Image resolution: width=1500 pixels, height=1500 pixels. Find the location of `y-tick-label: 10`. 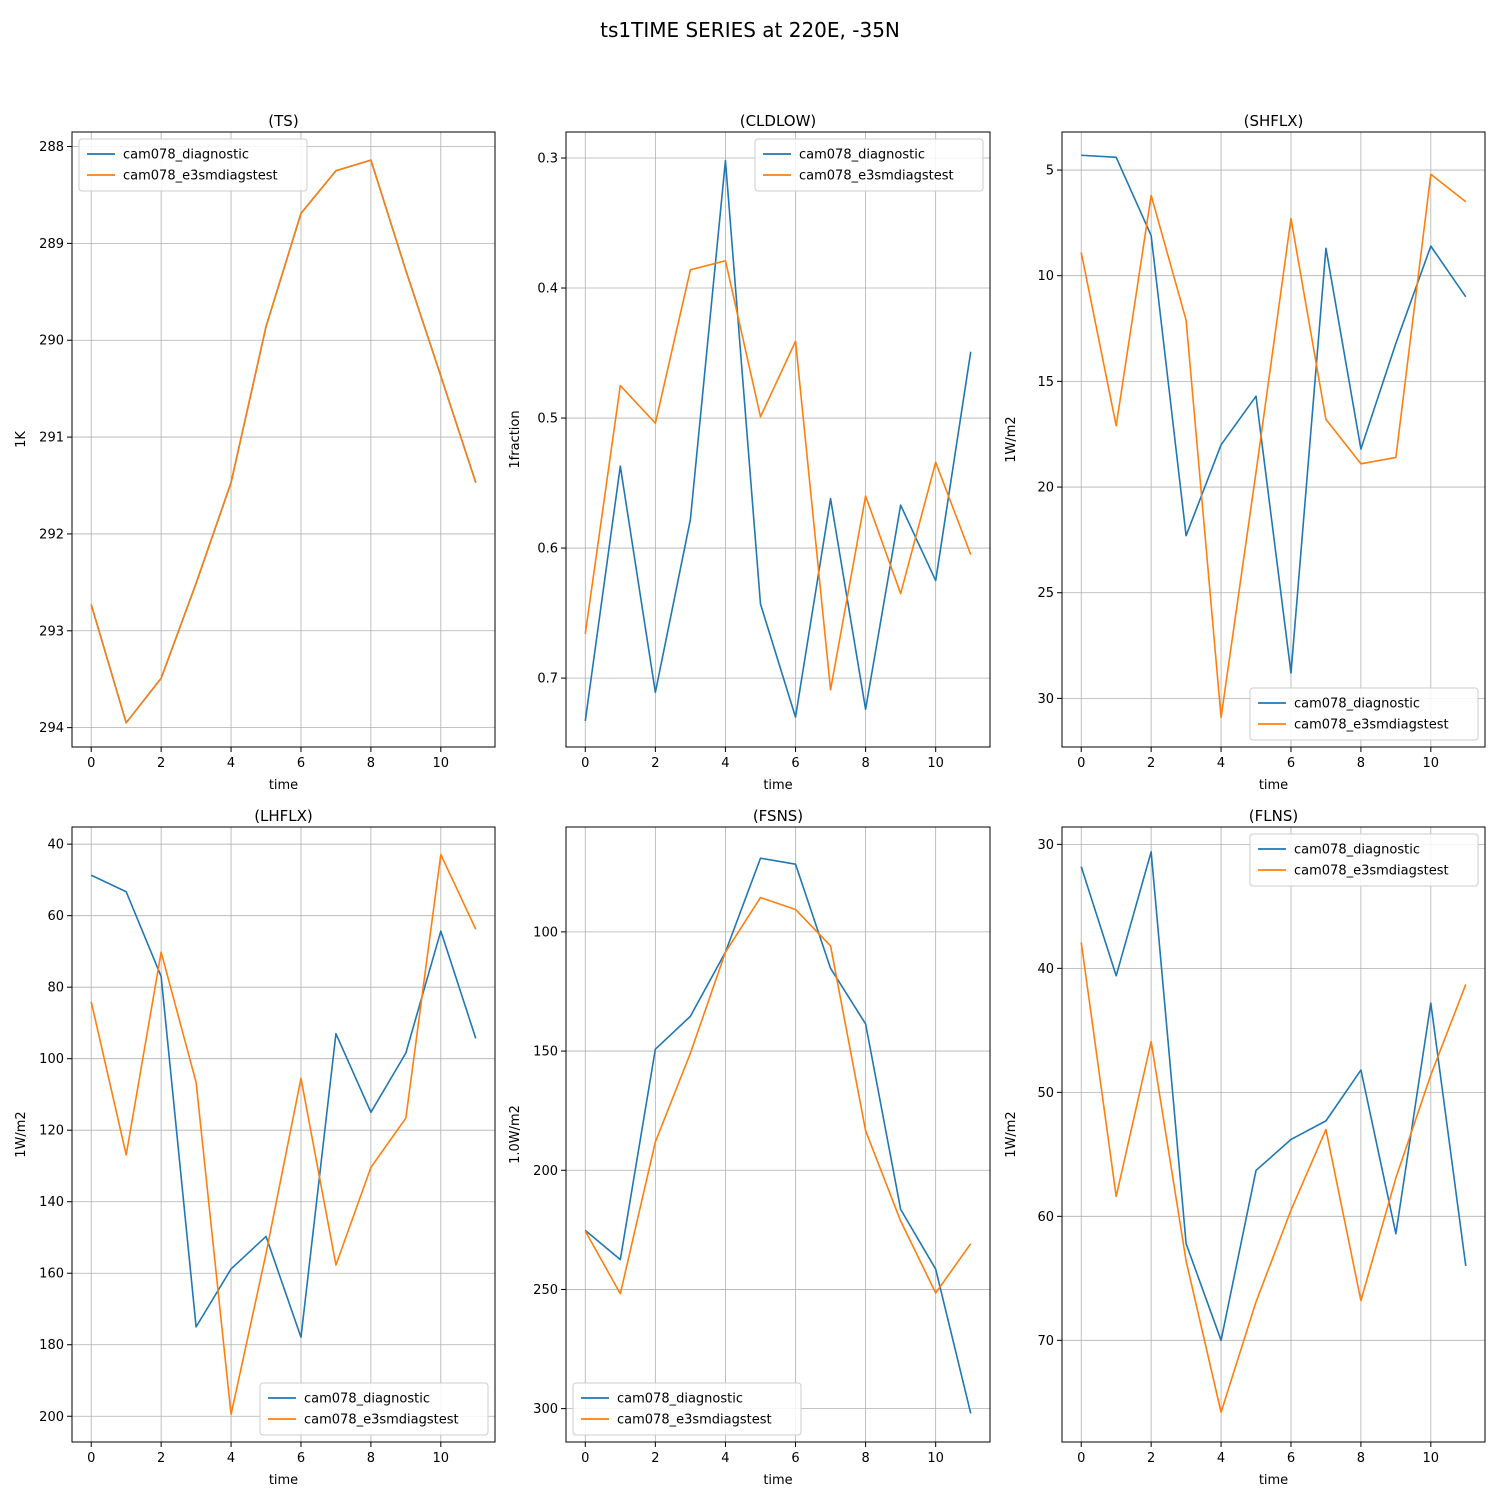

y-tick-label: 10 is located at coordinates (1045, 276).